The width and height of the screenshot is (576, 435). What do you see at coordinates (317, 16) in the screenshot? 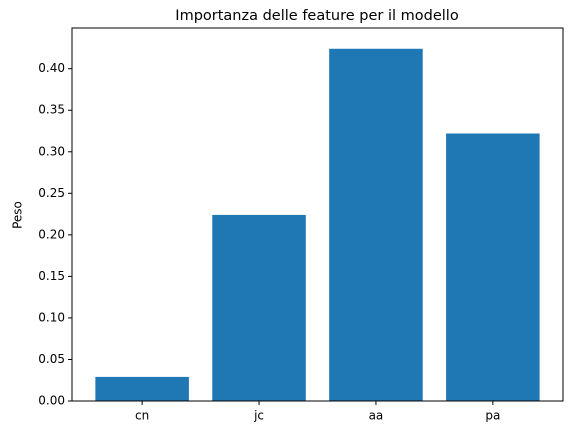
I see `chart-title: Importanza delle feature per il modello` at bounding box center [317, 16].